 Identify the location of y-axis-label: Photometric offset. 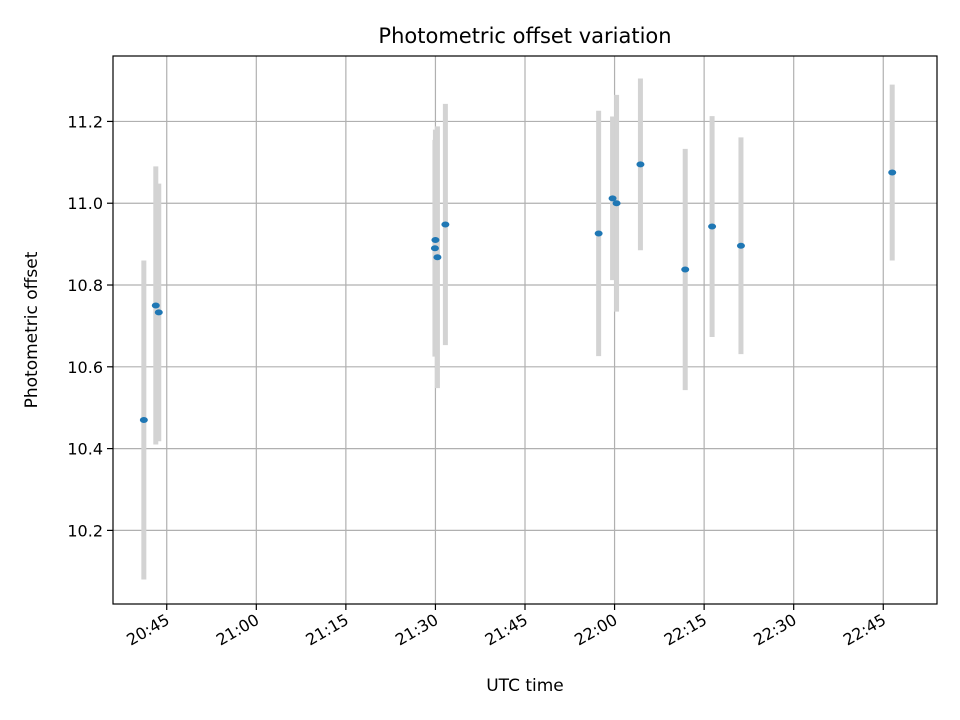
(32, 329).